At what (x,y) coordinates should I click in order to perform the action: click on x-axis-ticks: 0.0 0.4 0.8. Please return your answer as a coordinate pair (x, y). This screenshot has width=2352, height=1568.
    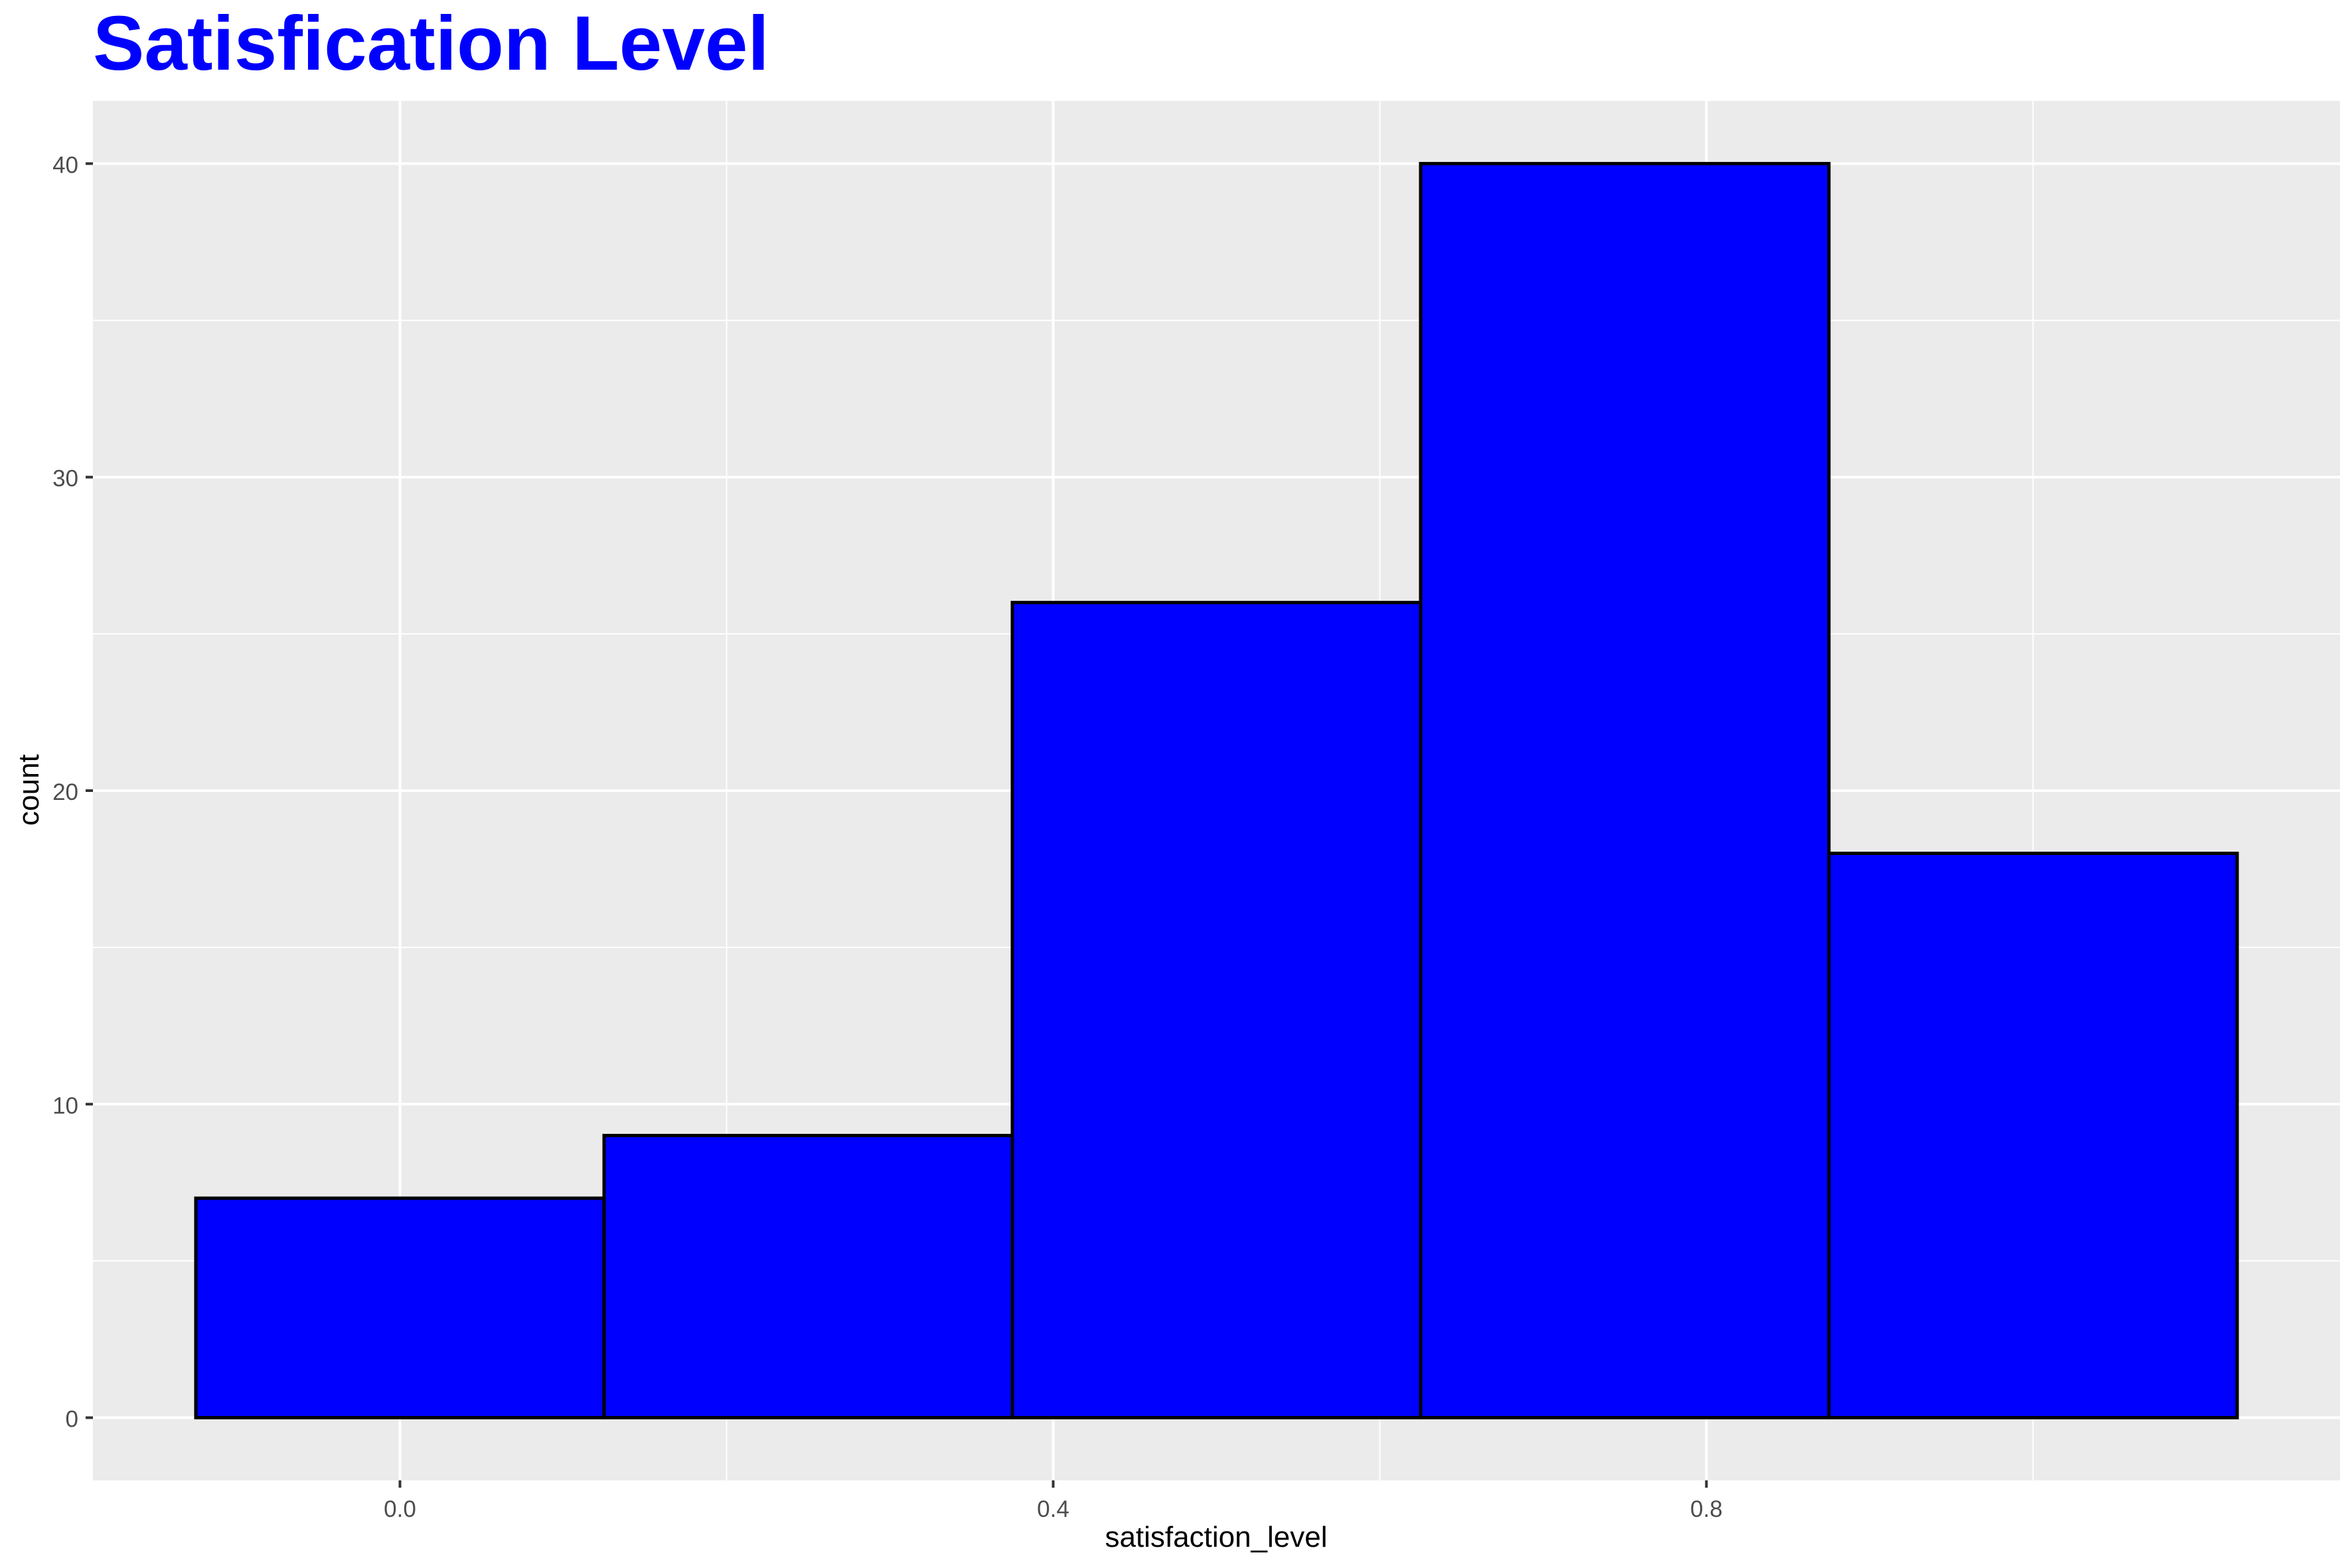
    Looking at the image, I should click on (1053, 1501).